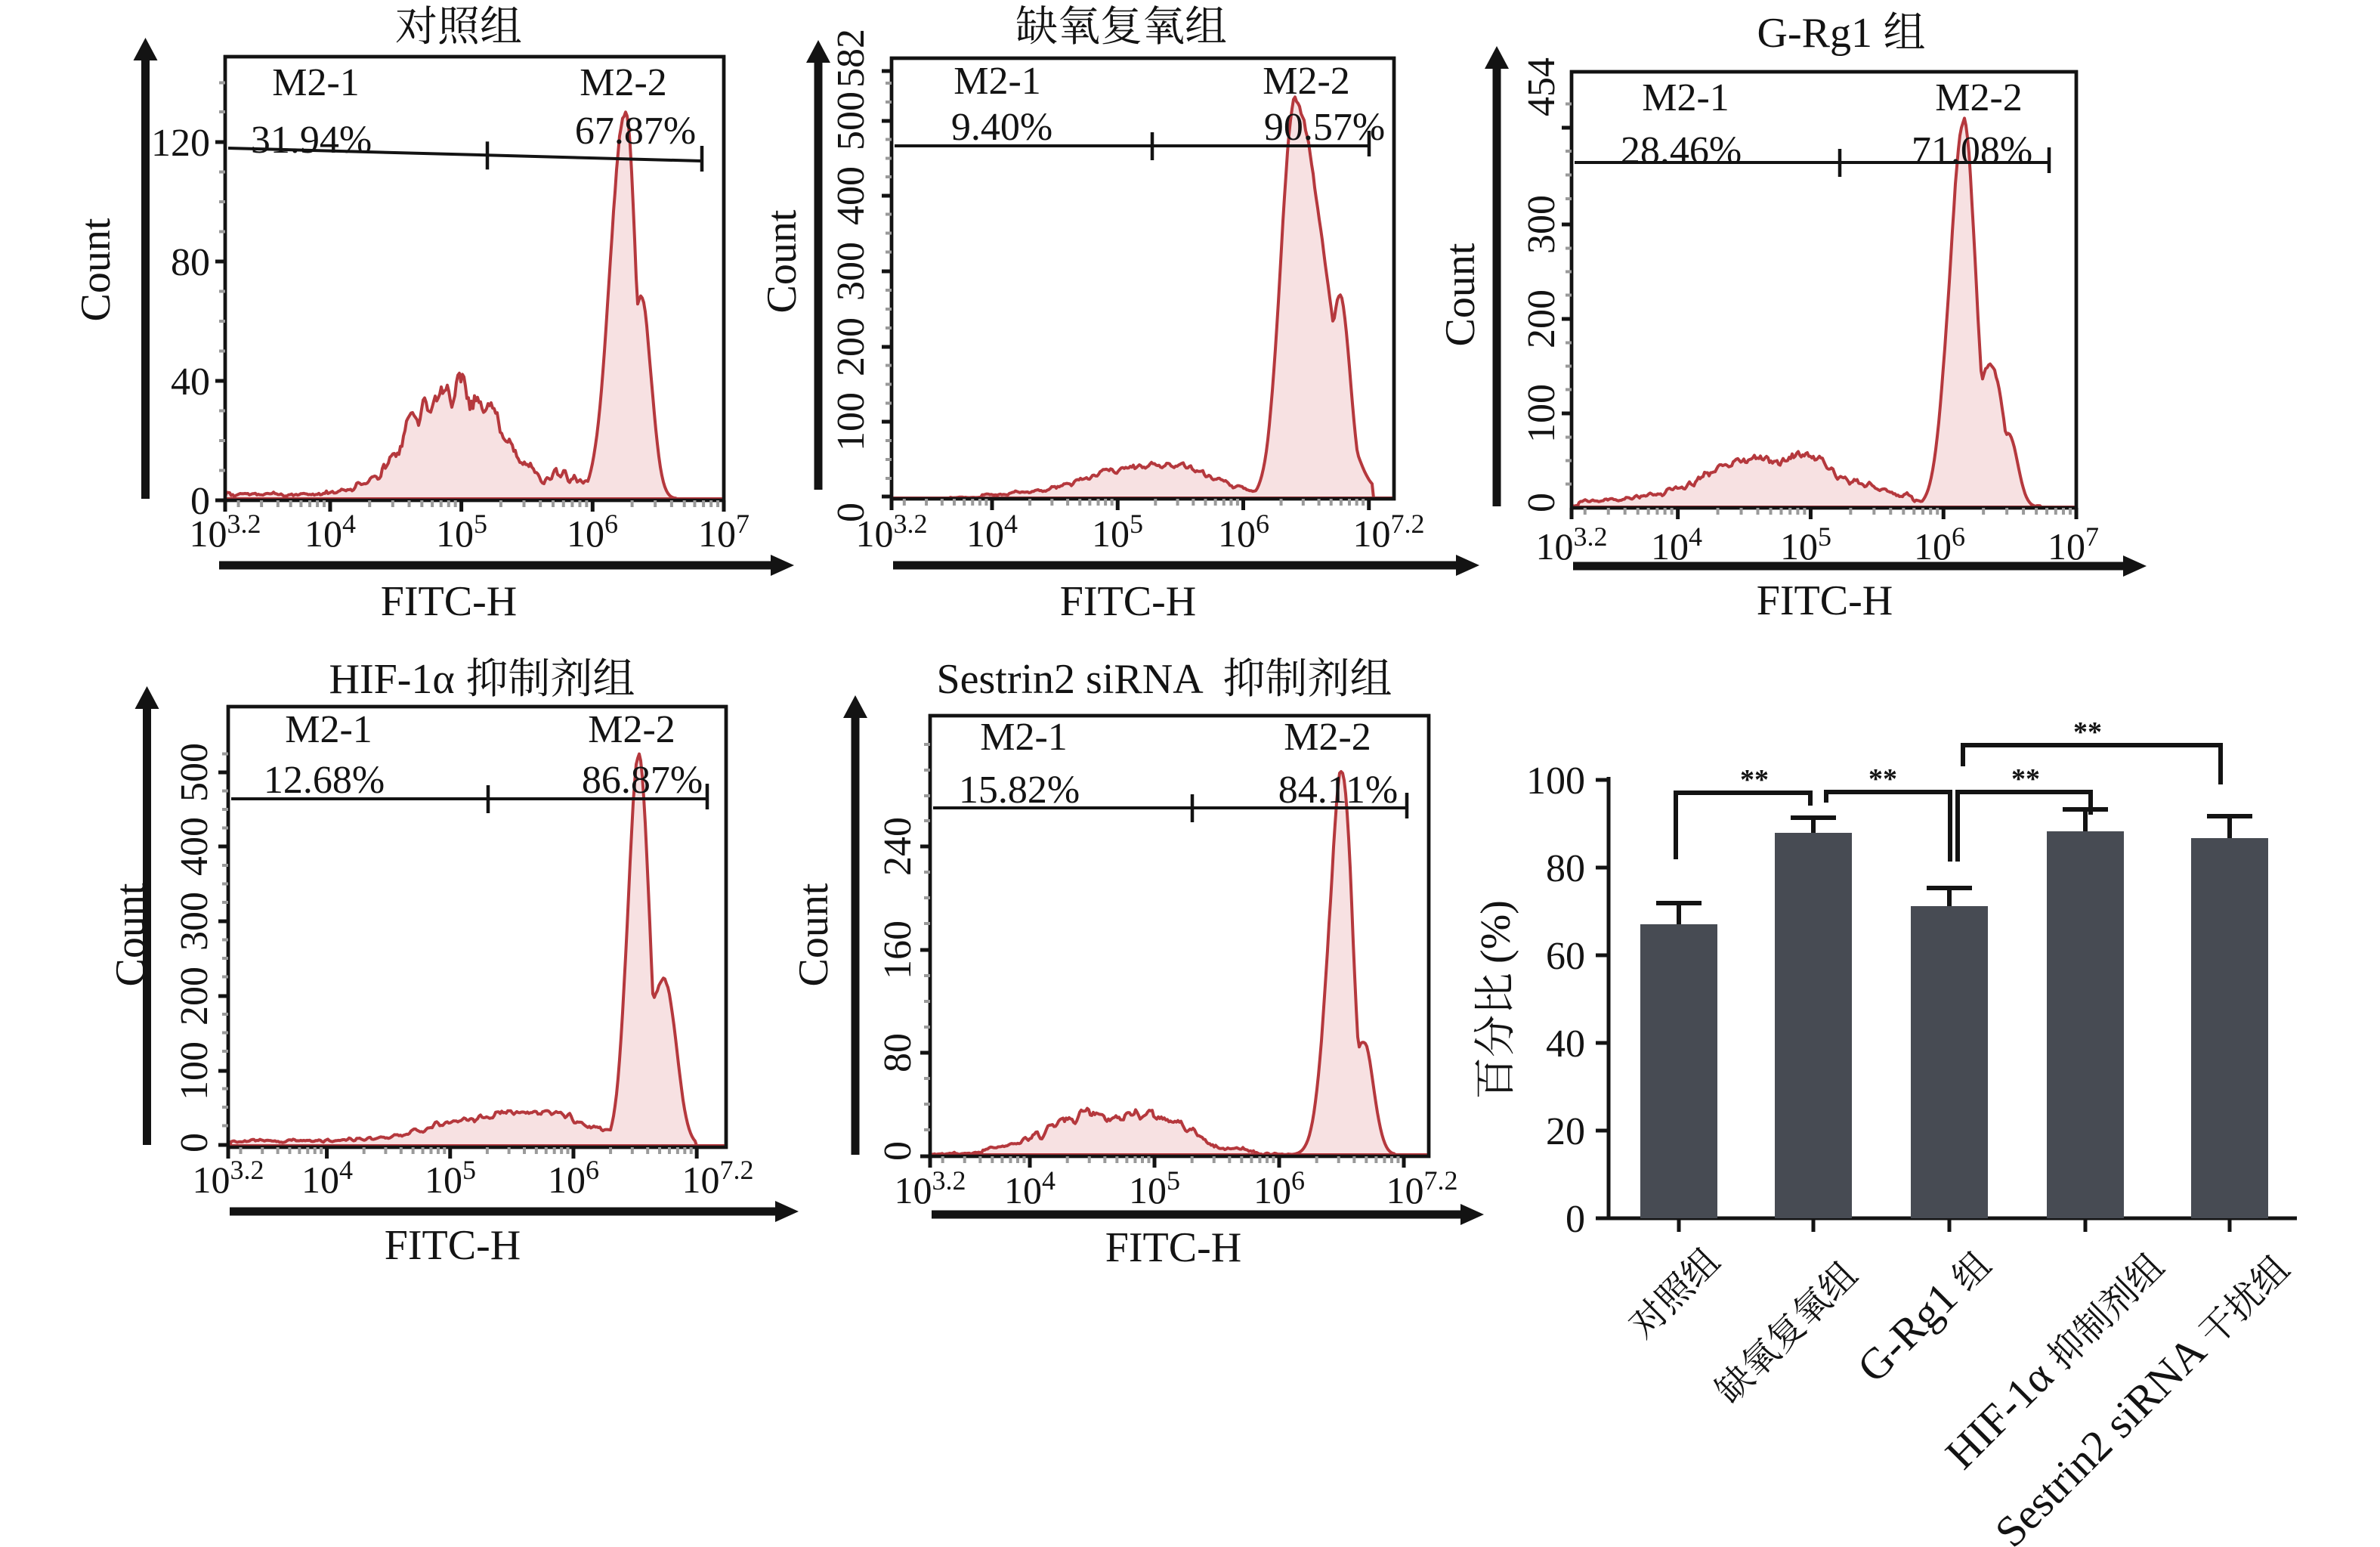  What do you see at coordinates (642, 780) in the screenshot?
I see `svg-text: 86.87%` at bounding box center [642, 780].